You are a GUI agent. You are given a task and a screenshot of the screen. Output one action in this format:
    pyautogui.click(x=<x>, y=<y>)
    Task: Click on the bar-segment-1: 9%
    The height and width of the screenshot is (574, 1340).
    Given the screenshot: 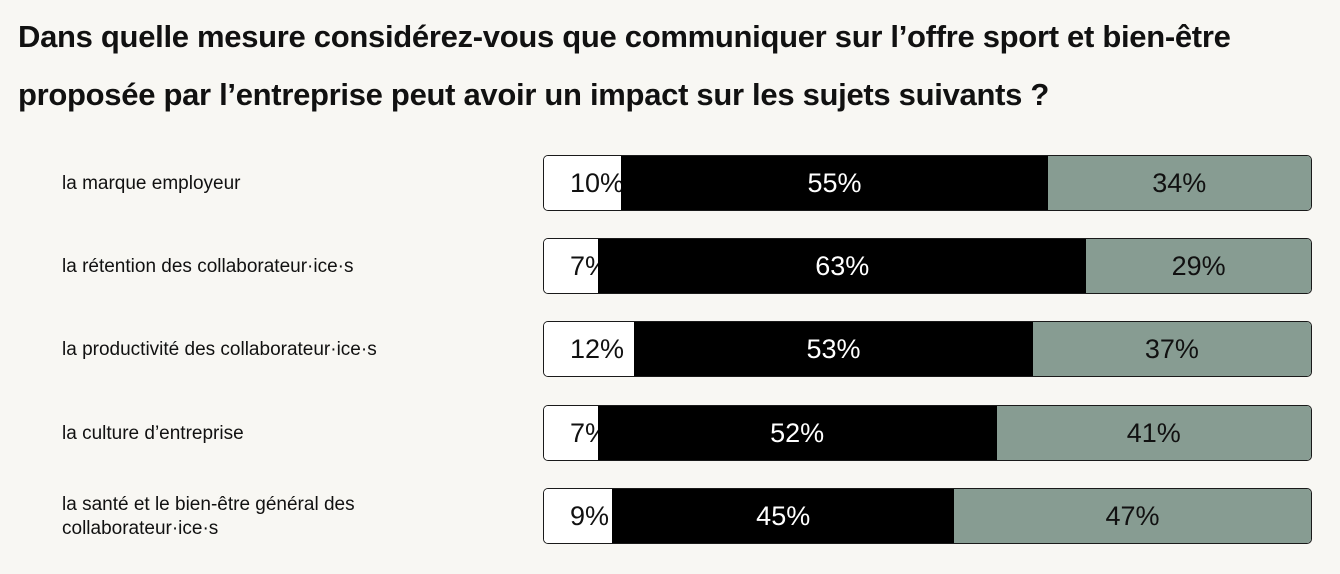 What is the action you would take?
    pyautogui.click(x=578, y=516)
    